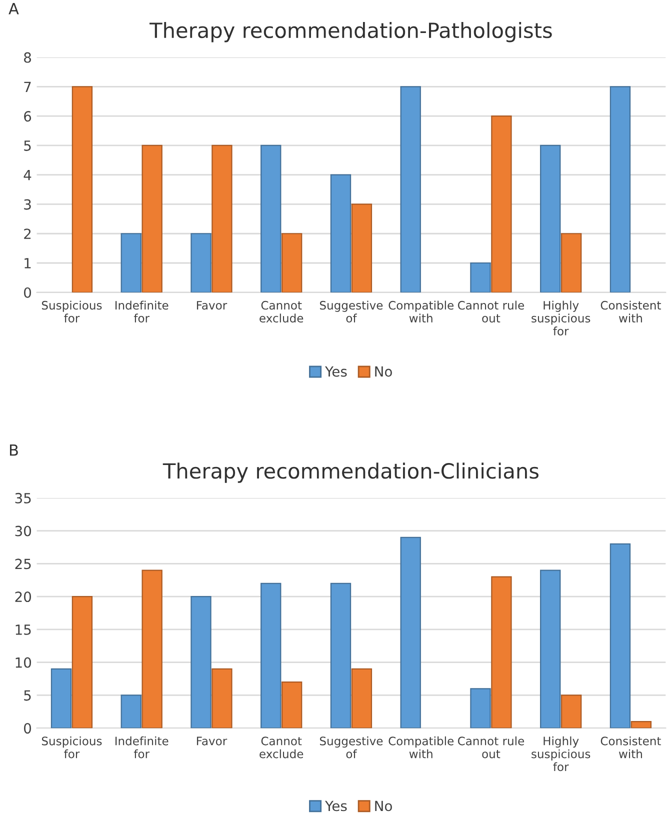 The height and width of the screenshot is (819, 669). What do you see at coordinates (350, 472) in the screenshot?
I see `chart-title: Therapy recommendation-Clinicians` at bounding box center [350, 472].